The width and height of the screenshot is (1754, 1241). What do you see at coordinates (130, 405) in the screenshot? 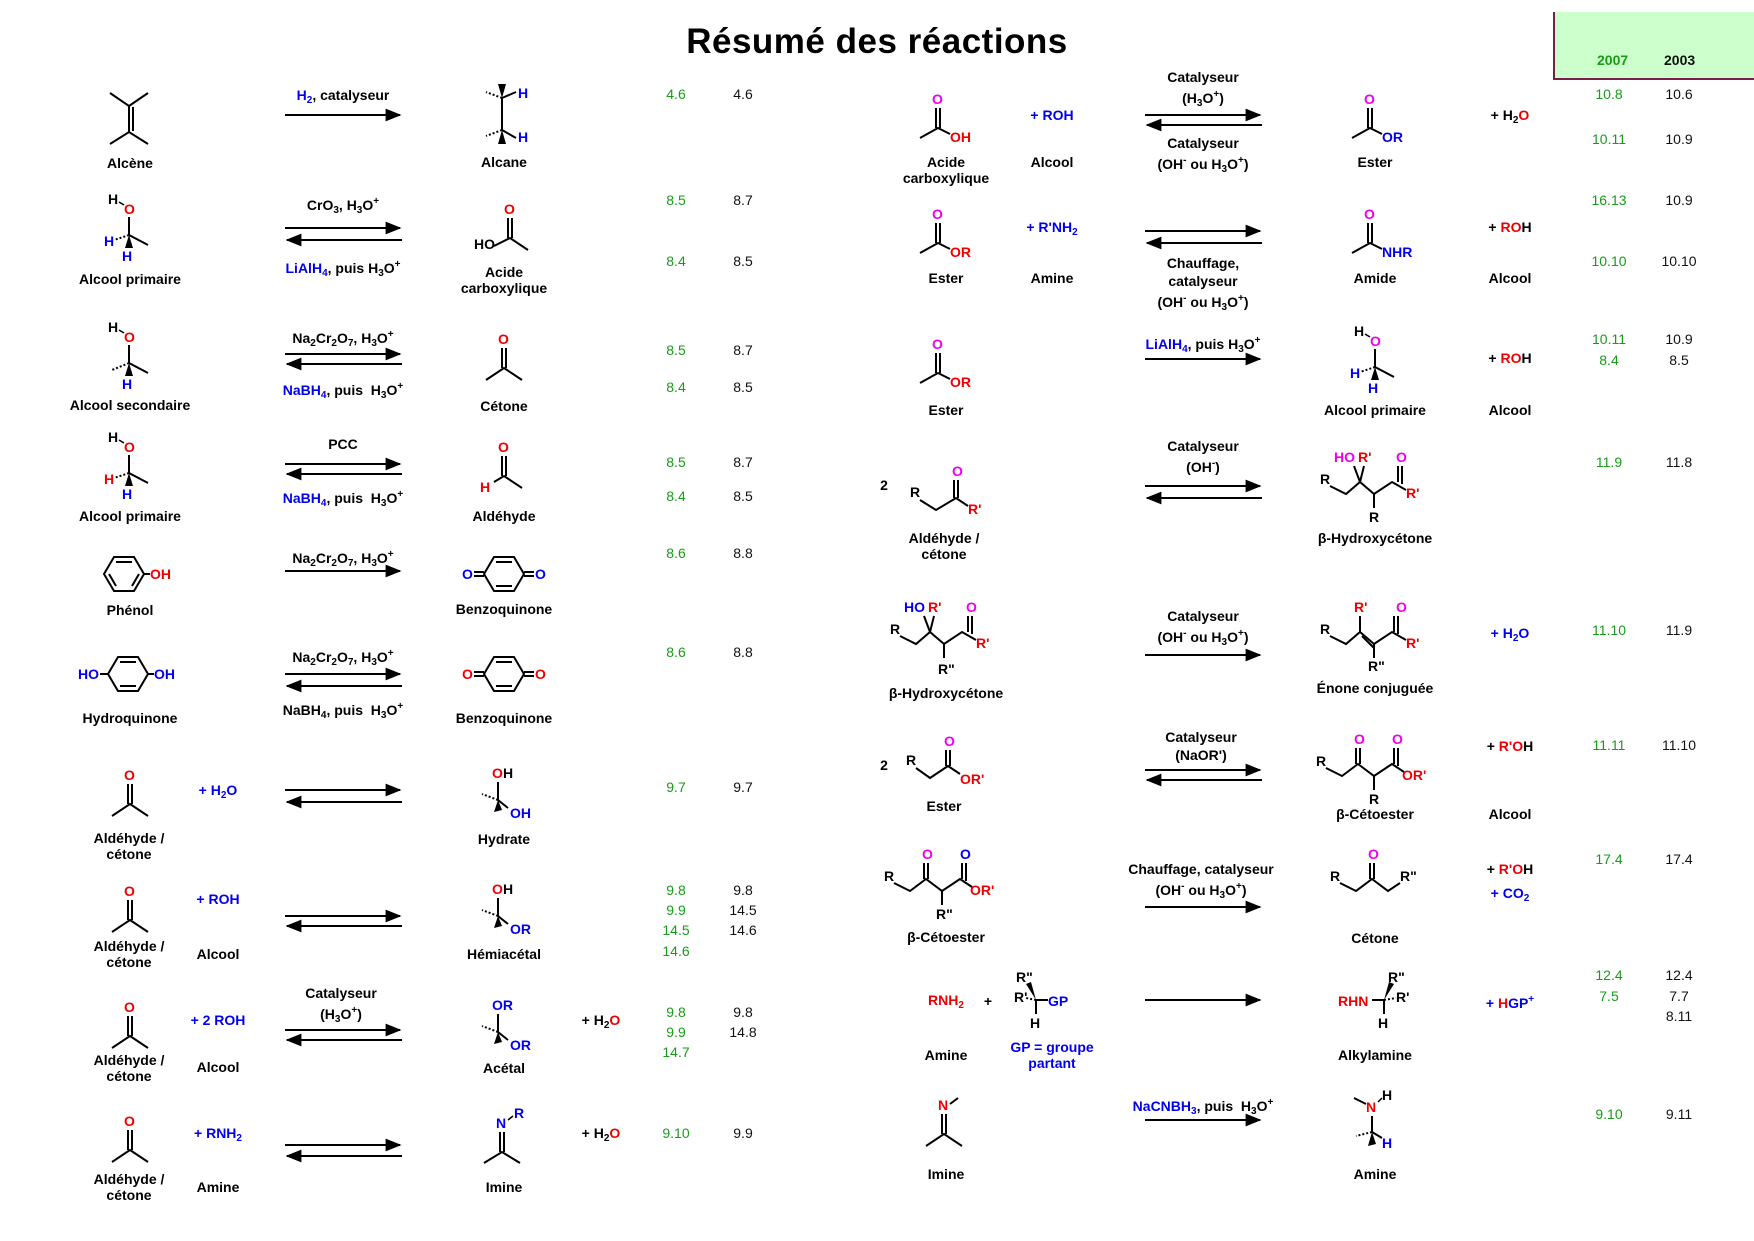
I see `reactant-label: Alcool secondaire` at bounding box center [130, 405].